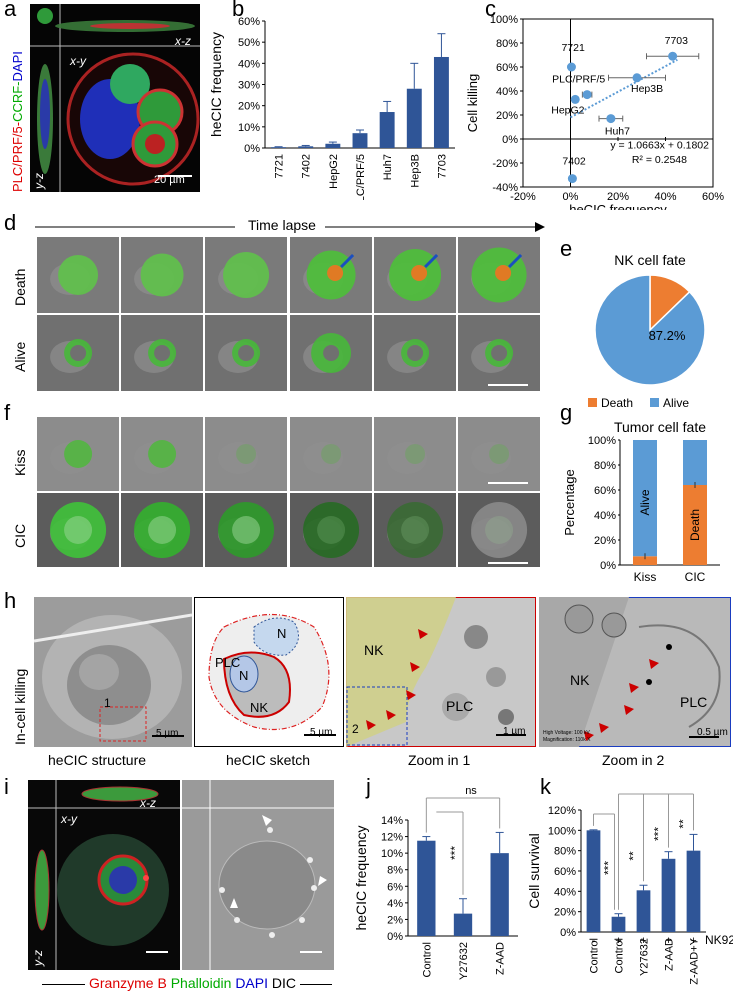 This screenshot has width=733, height=997. I want to click on x-tick-label: 7402, so click(307, 166).